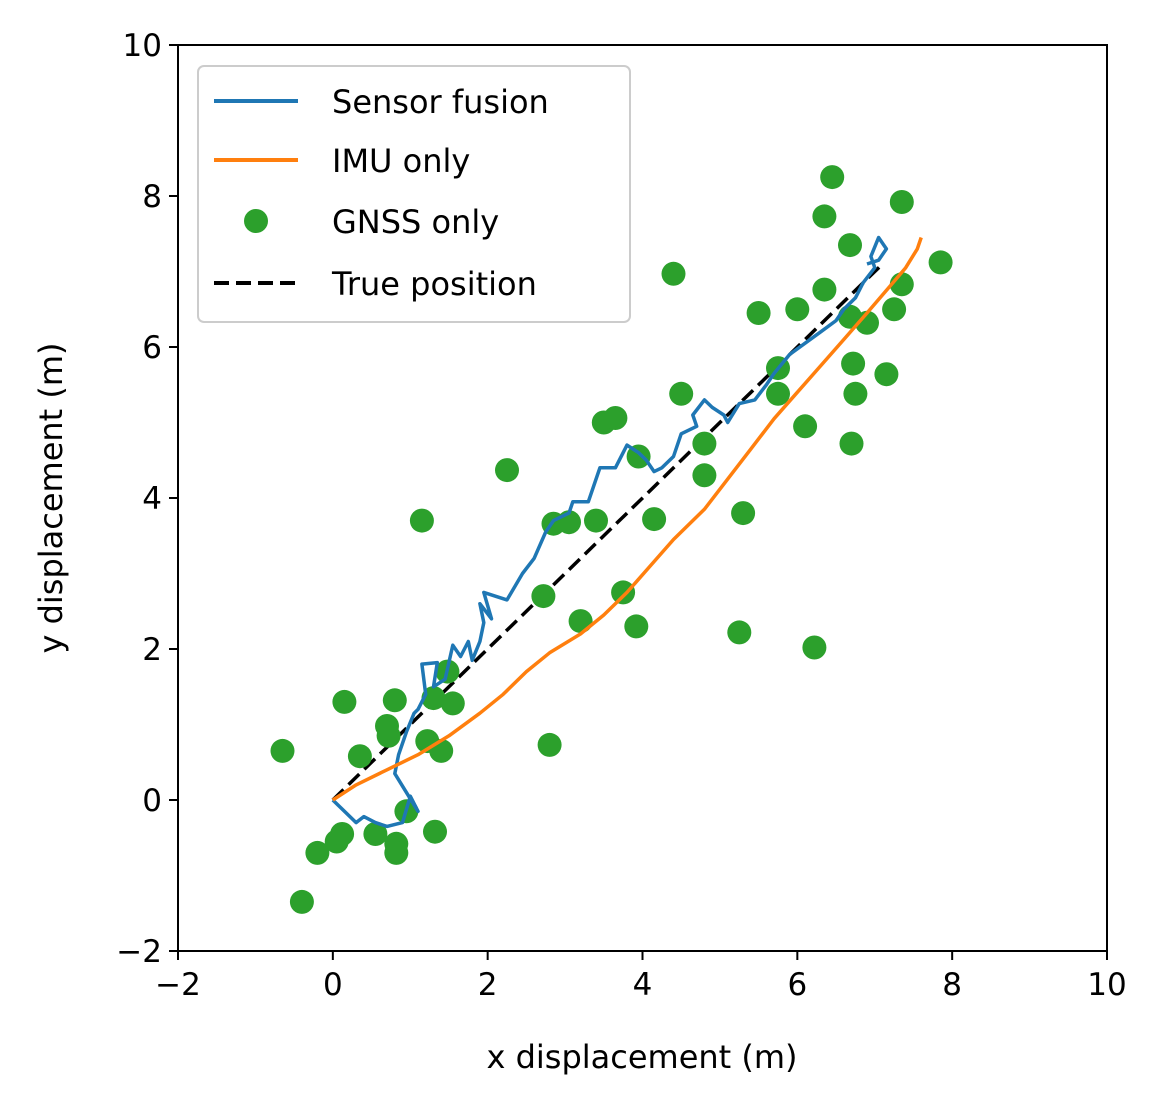 This screenshot has width=1163, height=1107. I want to click on y-axis-label: y displacement (m), so click(51, 497).